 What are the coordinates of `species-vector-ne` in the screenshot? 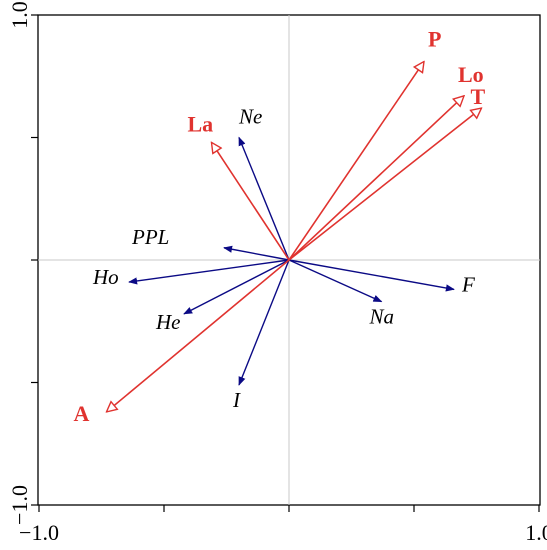 It's located at (264, 198).